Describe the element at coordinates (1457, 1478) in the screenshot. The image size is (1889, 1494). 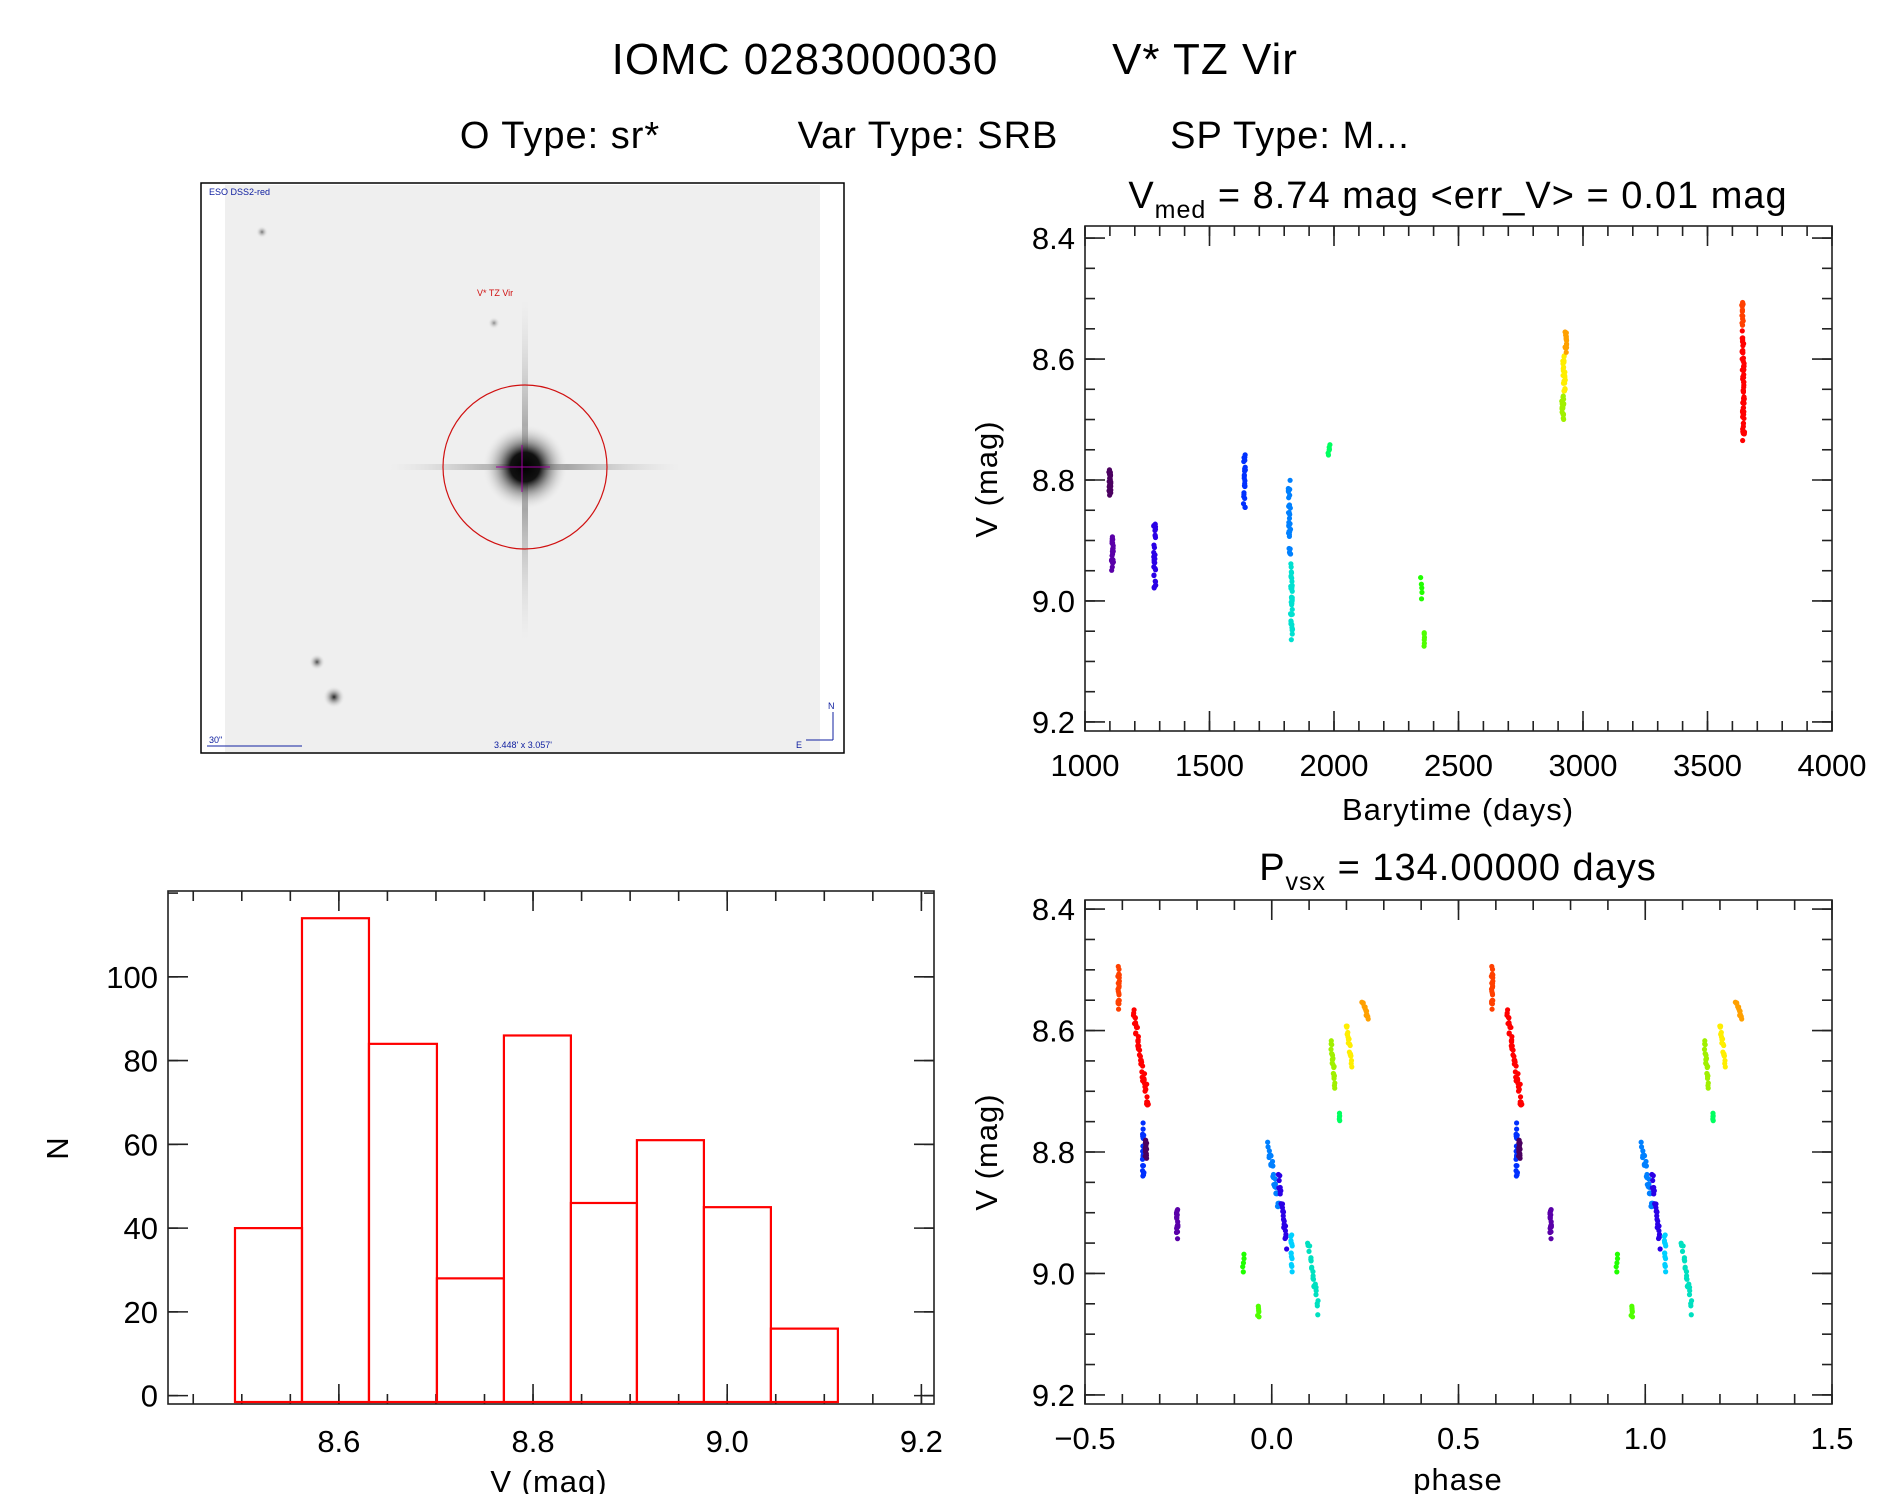
I see `x-axis-label: phase` at that location.